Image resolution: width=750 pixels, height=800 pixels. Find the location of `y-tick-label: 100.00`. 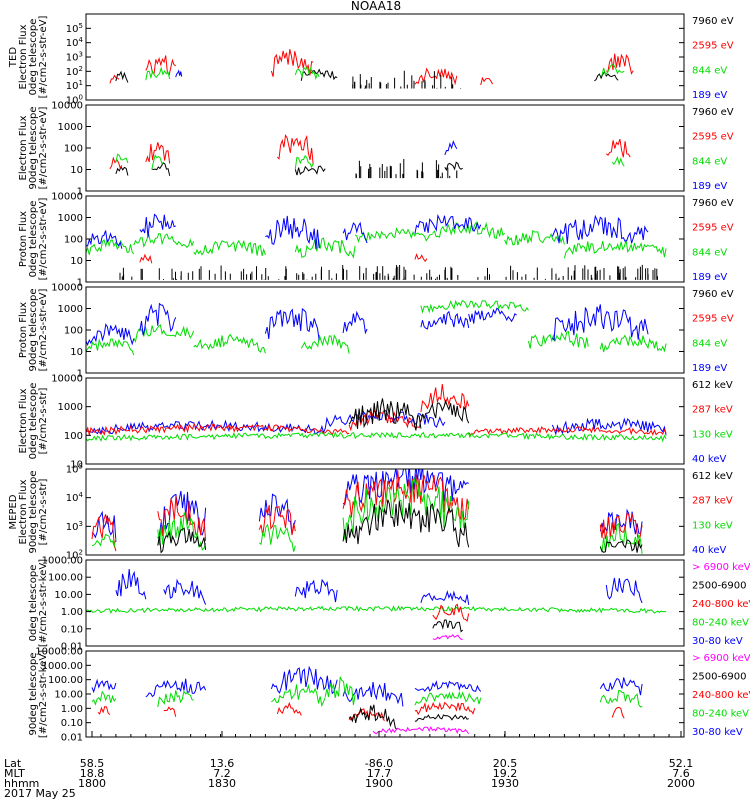

y-tick-label: 100.00 is located at coordinates (65, 680).